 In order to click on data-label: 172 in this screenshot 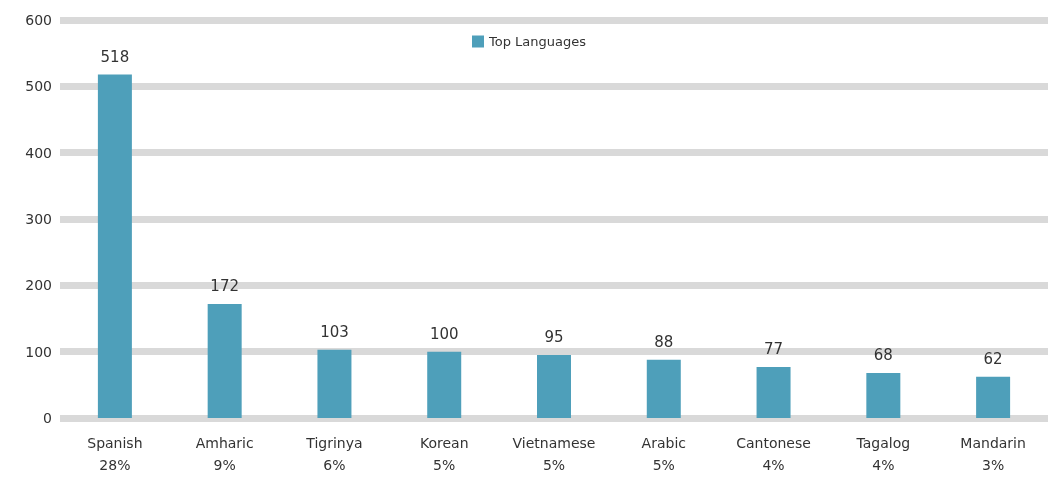, I will do `click(224, 286)`.